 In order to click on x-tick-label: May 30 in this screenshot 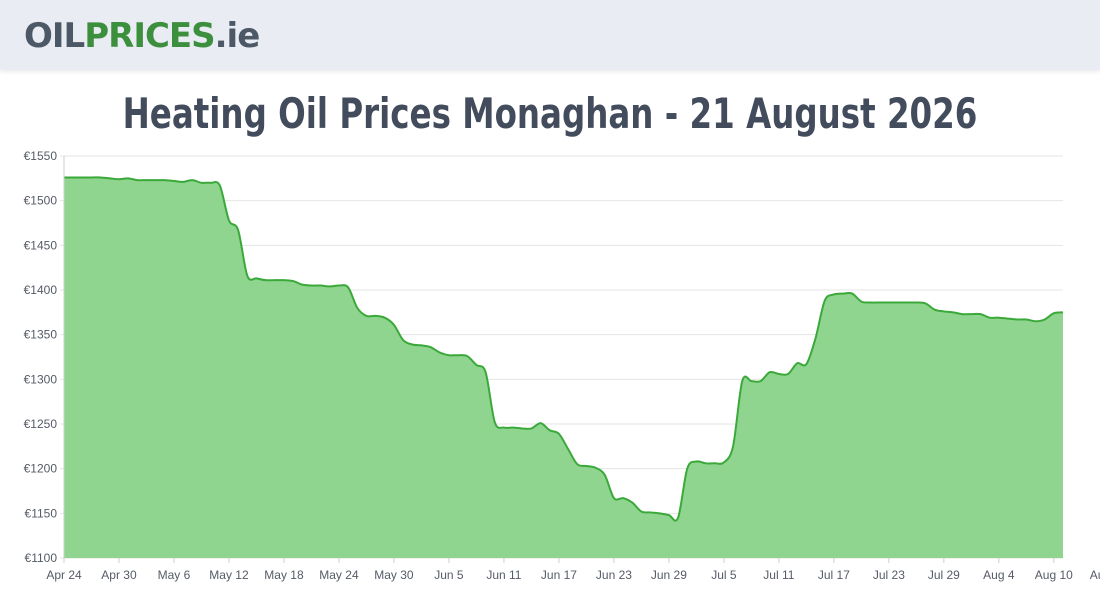, I will do `click(394, 575)`.